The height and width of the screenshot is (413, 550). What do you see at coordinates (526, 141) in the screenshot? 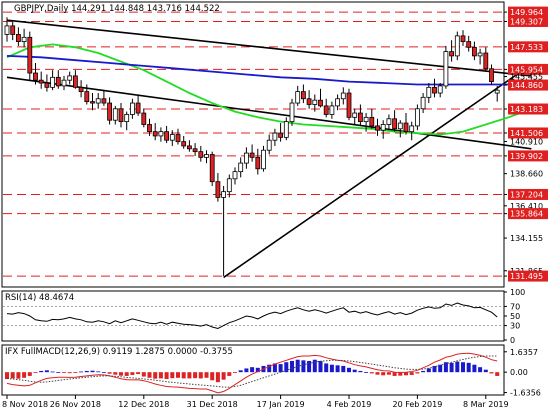
I see `price-tick-label: 140.910` at bounding box center [526, 141].